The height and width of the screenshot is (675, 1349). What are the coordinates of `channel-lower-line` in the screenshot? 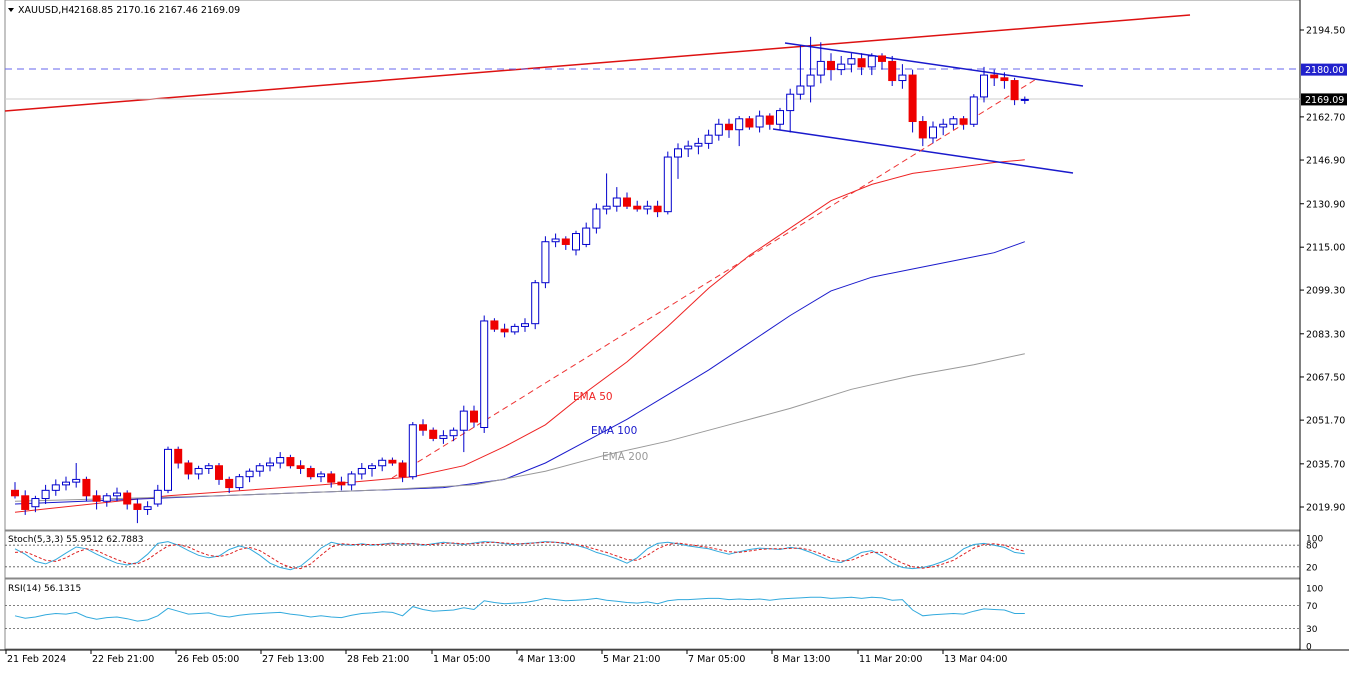 It's located at (923, 151).